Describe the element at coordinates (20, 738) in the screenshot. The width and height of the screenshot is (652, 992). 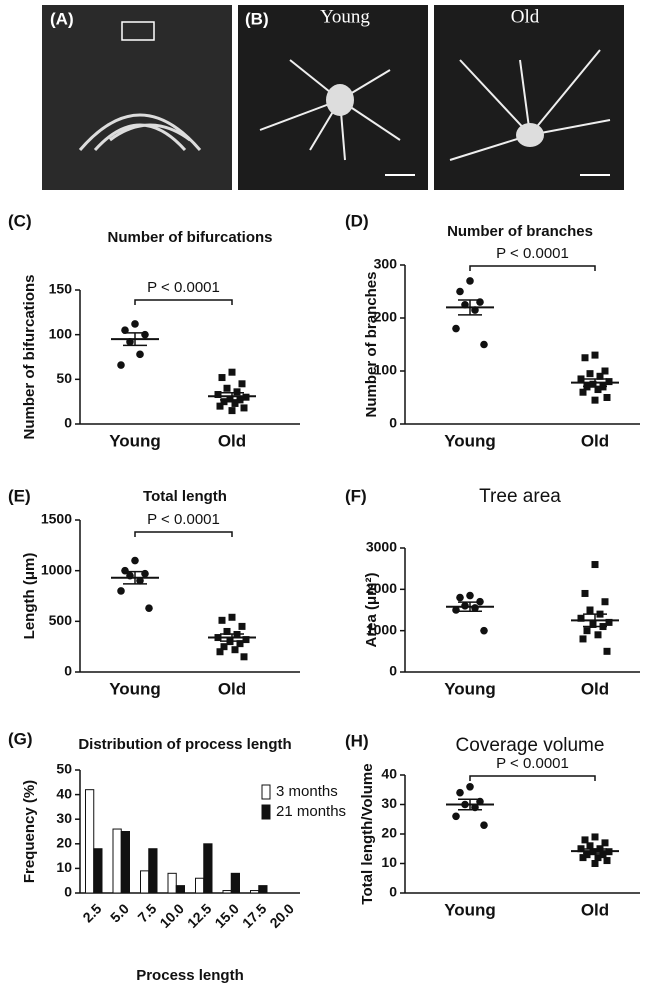
I see `panel-label: (G)` at that location.